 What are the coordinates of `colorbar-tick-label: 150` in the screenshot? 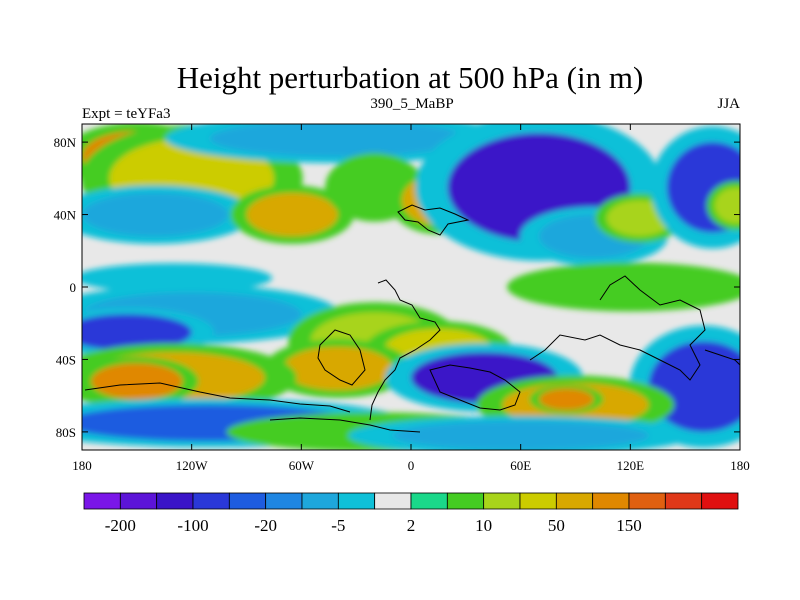 It's located at (629, 525).